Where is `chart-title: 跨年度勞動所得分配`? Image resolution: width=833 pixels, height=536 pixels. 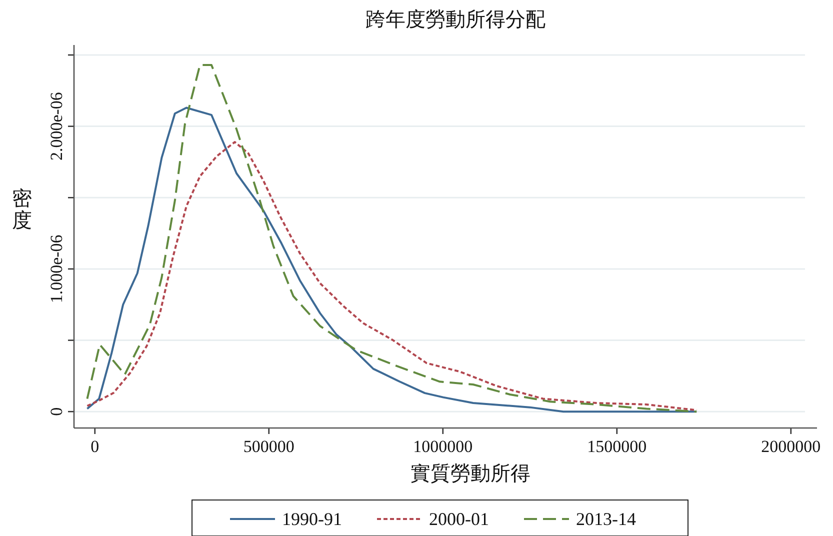 chart-title: 跨年度勞動所得分配 is located at coordinates (456, 20).